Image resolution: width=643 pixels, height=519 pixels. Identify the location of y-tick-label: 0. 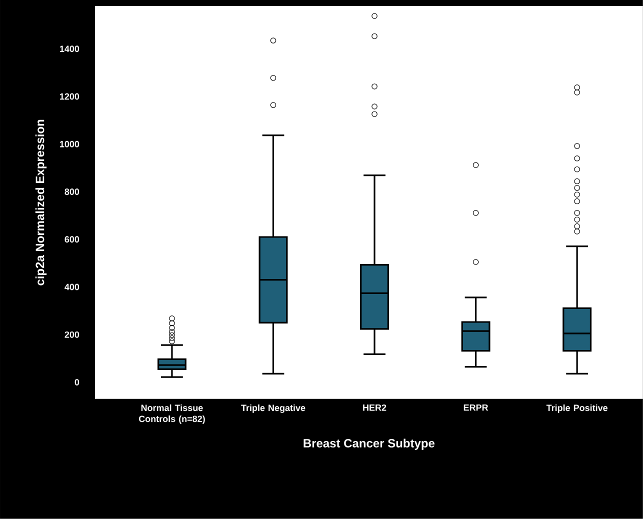
(77, 382).